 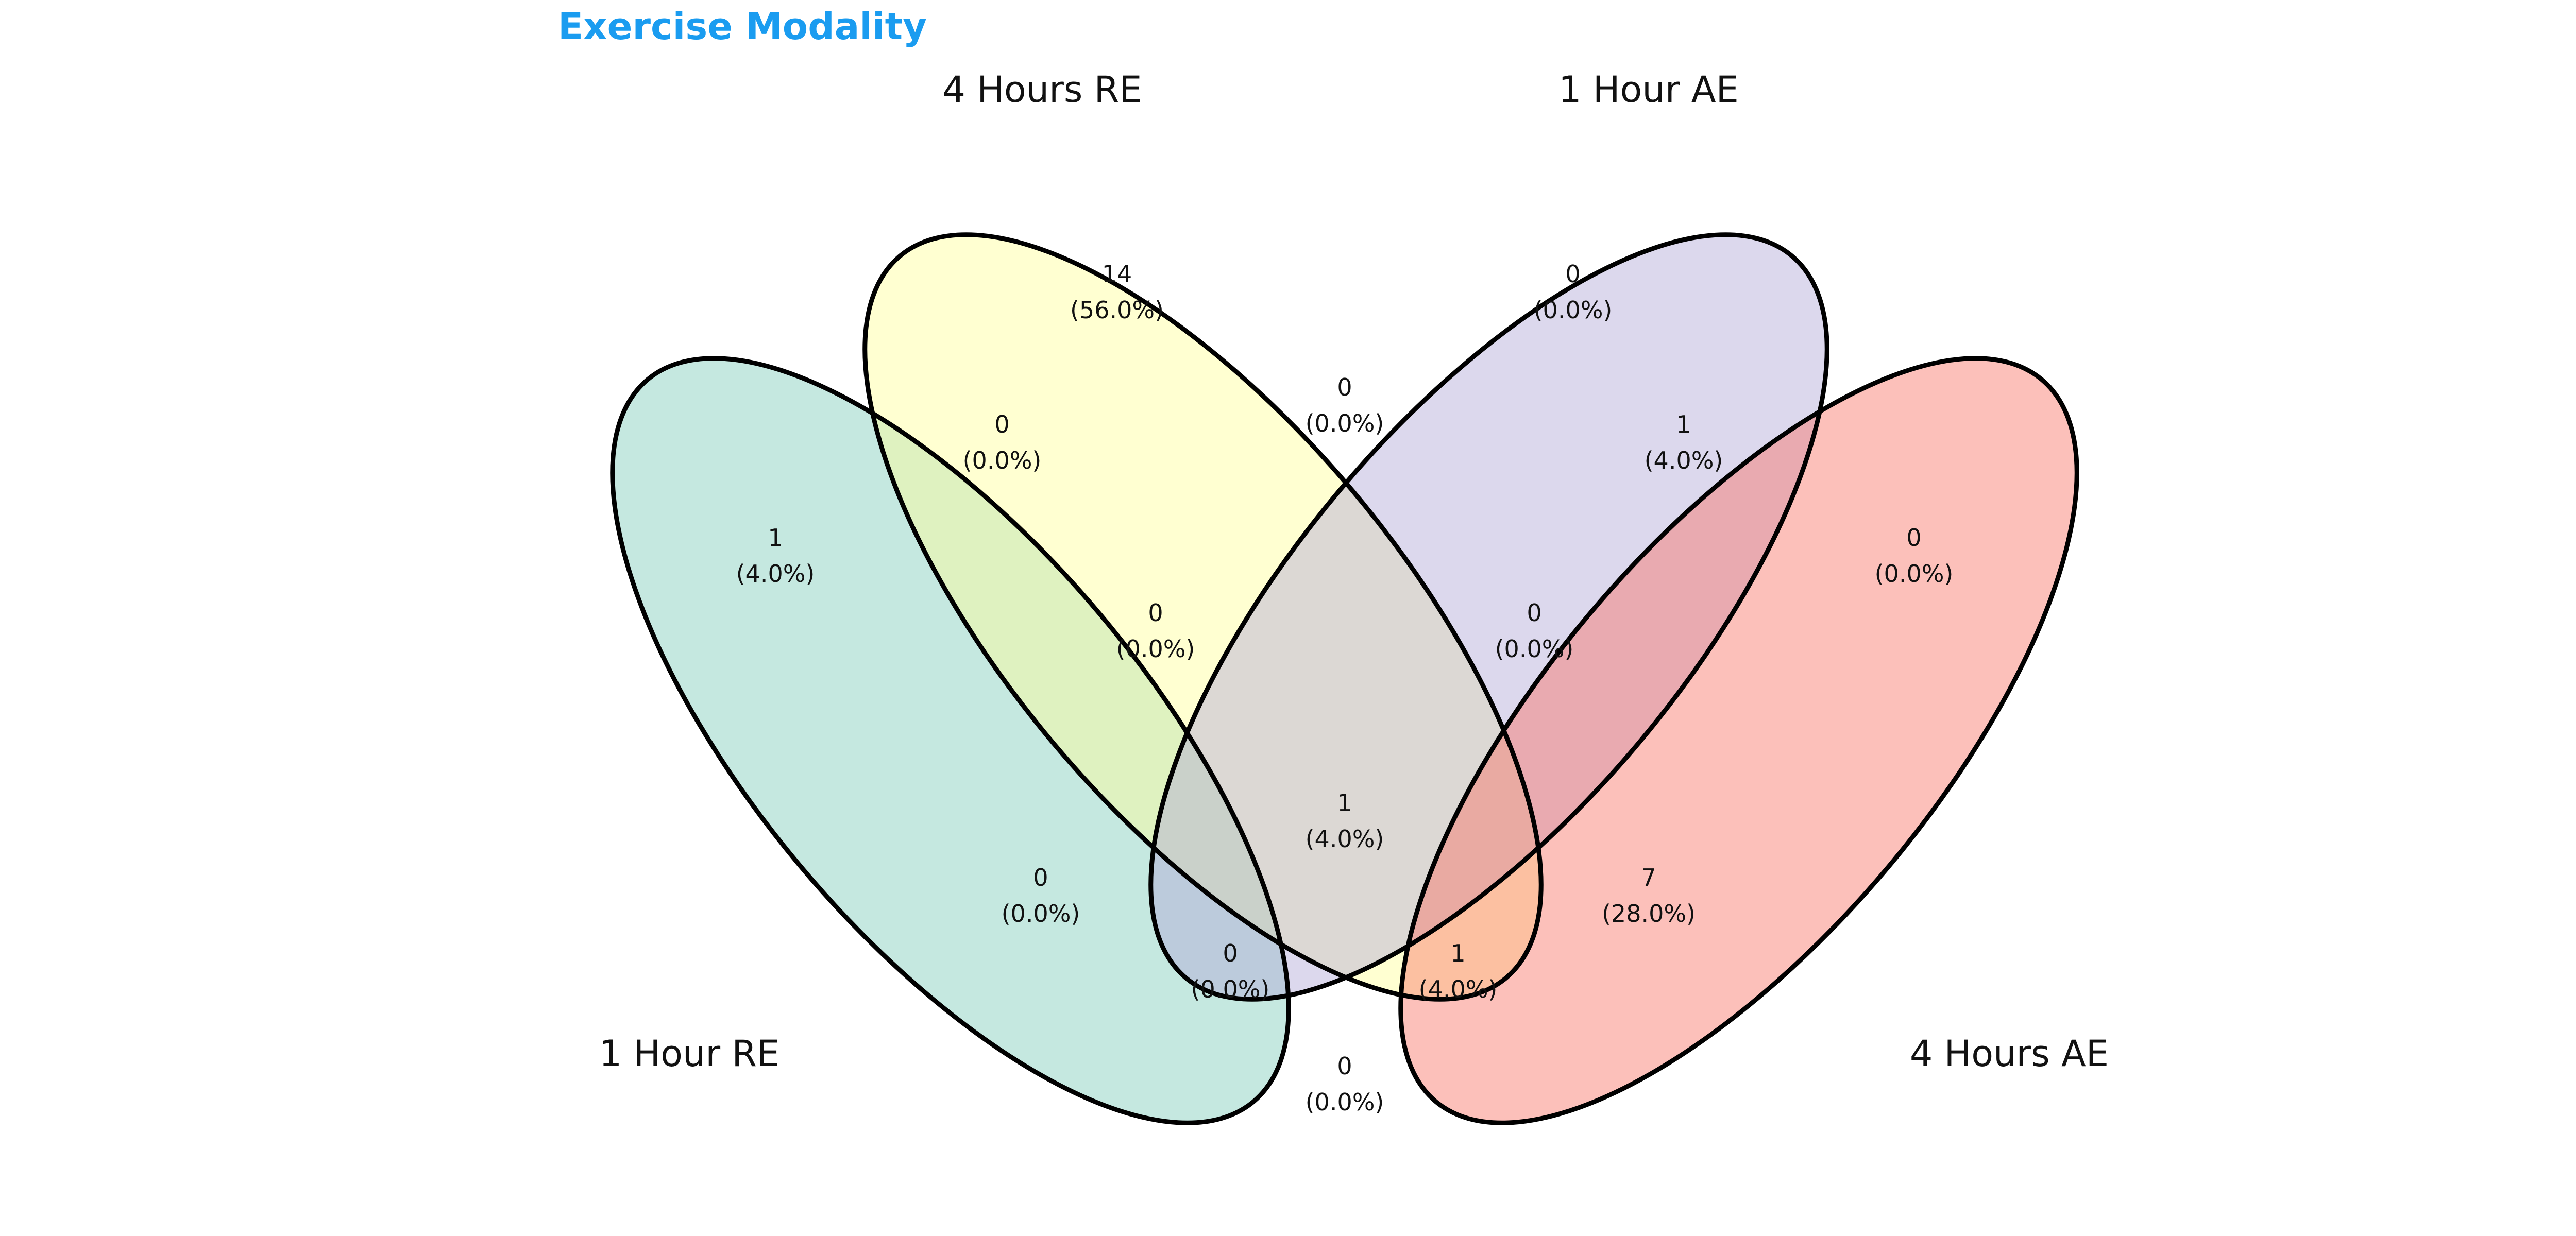 What do you see at coordinates (1041, 896) in the screenshot?
I see `region-label-1h-re-1h-ae: 0 (0.0%)` at bounding box center [1041, 896].